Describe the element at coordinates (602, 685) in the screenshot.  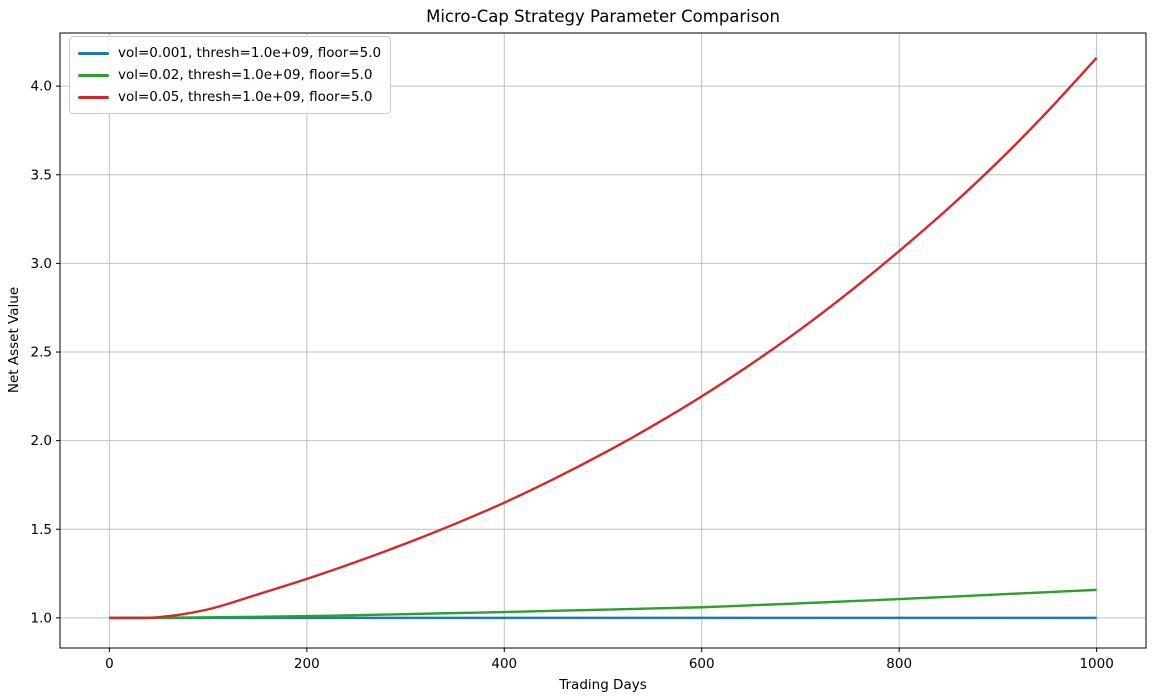
I see `x-axis-label: Trading Days` at that location.